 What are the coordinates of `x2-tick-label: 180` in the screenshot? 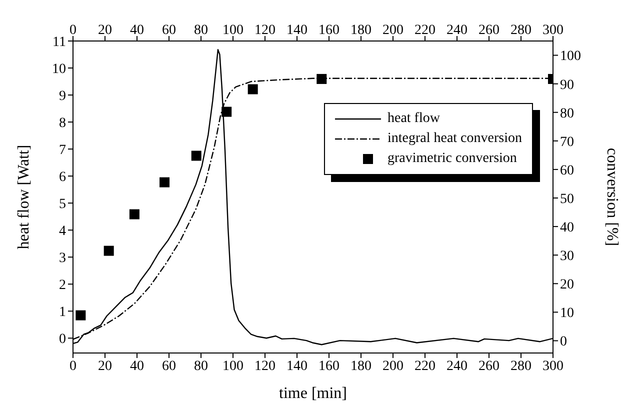 It's located at (361, 366).